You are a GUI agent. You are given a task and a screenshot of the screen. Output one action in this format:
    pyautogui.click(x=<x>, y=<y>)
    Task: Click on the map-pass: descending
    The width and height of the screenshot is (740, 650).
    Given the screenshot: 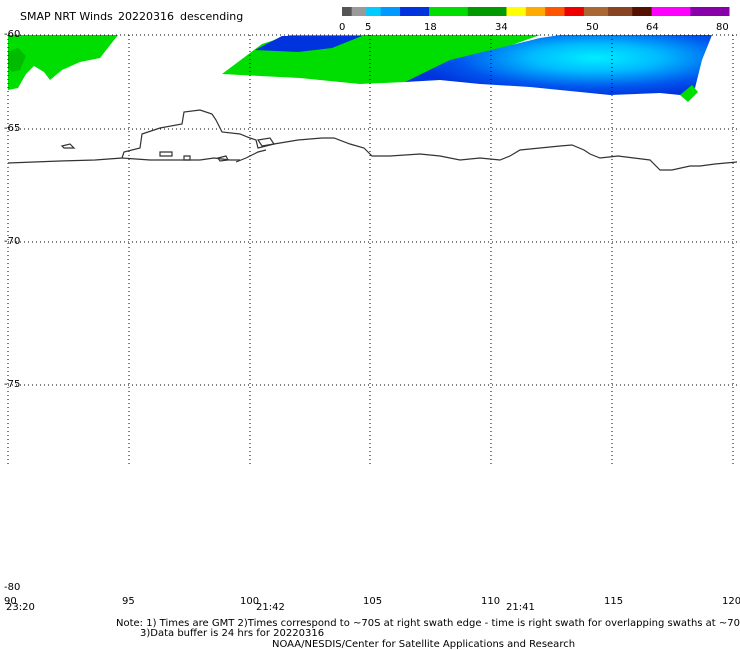 What is the action you would take?
    pyautogui.click(x=211, y=16)
    